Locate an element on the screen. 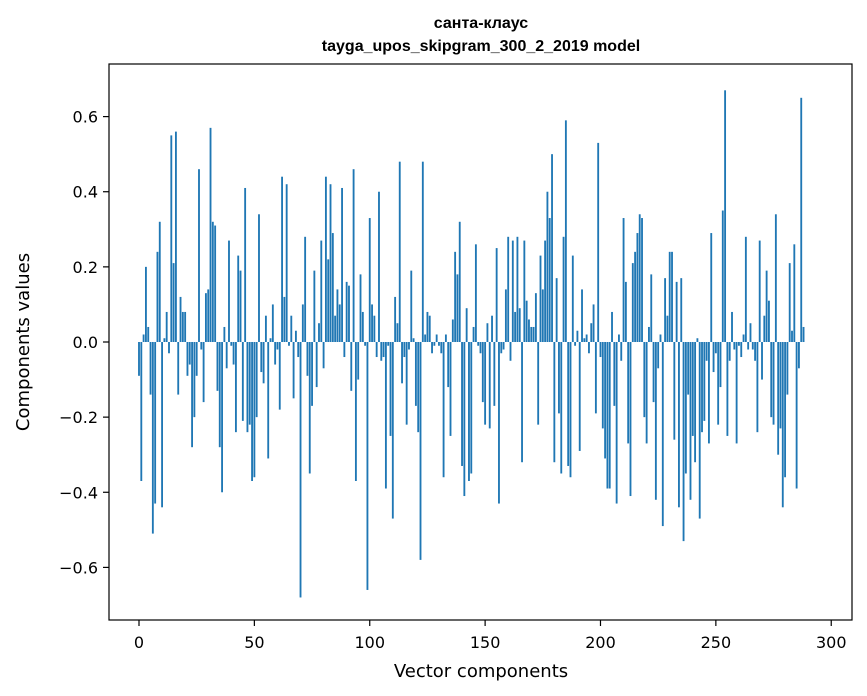 The width and height of the screenshot is (867, 696). y-tick-label: 0.4 is located at coordinates (85, 192).